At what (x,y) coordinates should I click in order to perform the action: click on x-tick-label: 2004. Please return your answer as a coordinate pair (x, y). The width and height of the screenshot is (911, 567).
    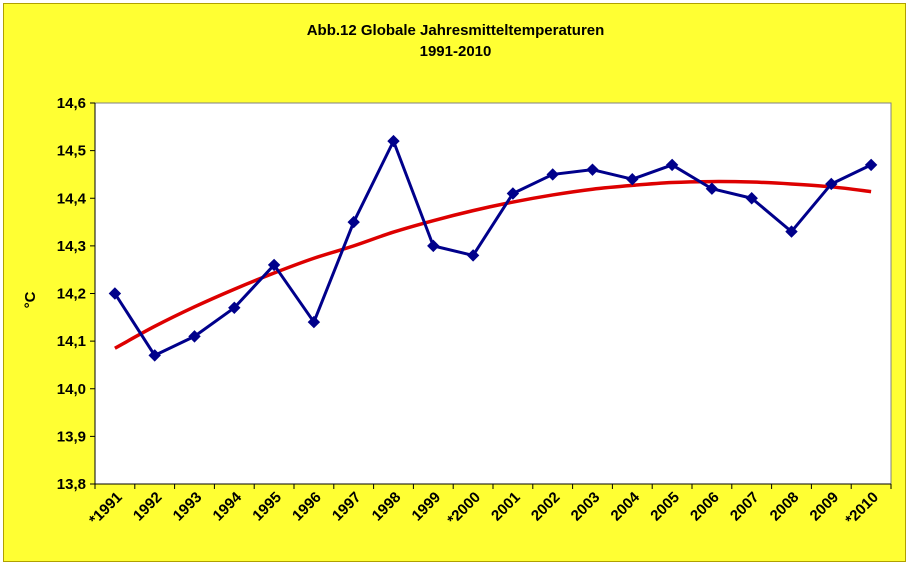
    Looking at the image, I should click on (626, 506).